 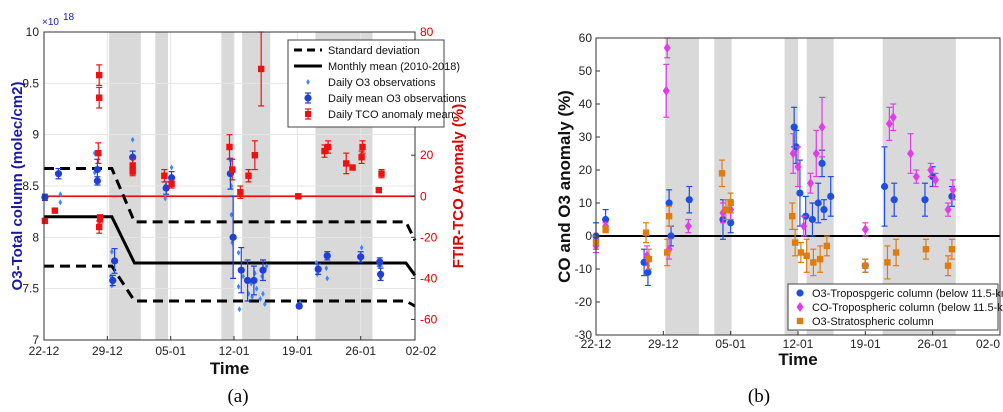 I want to click on legend-swatch-daily-obs, so click(x=308, y=82).